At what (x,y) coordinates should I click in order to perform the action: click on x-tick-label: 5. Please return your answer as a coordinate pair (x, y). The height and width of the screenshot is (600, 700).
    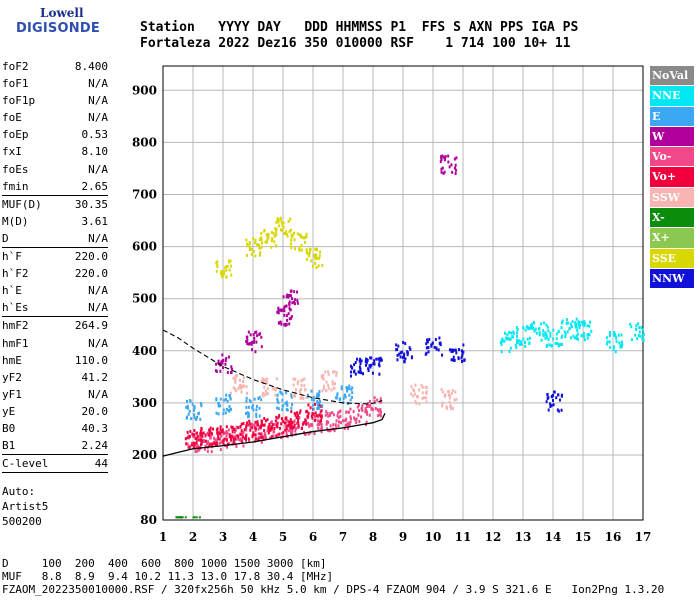
    Looking at the image, I should click on (283, 537).